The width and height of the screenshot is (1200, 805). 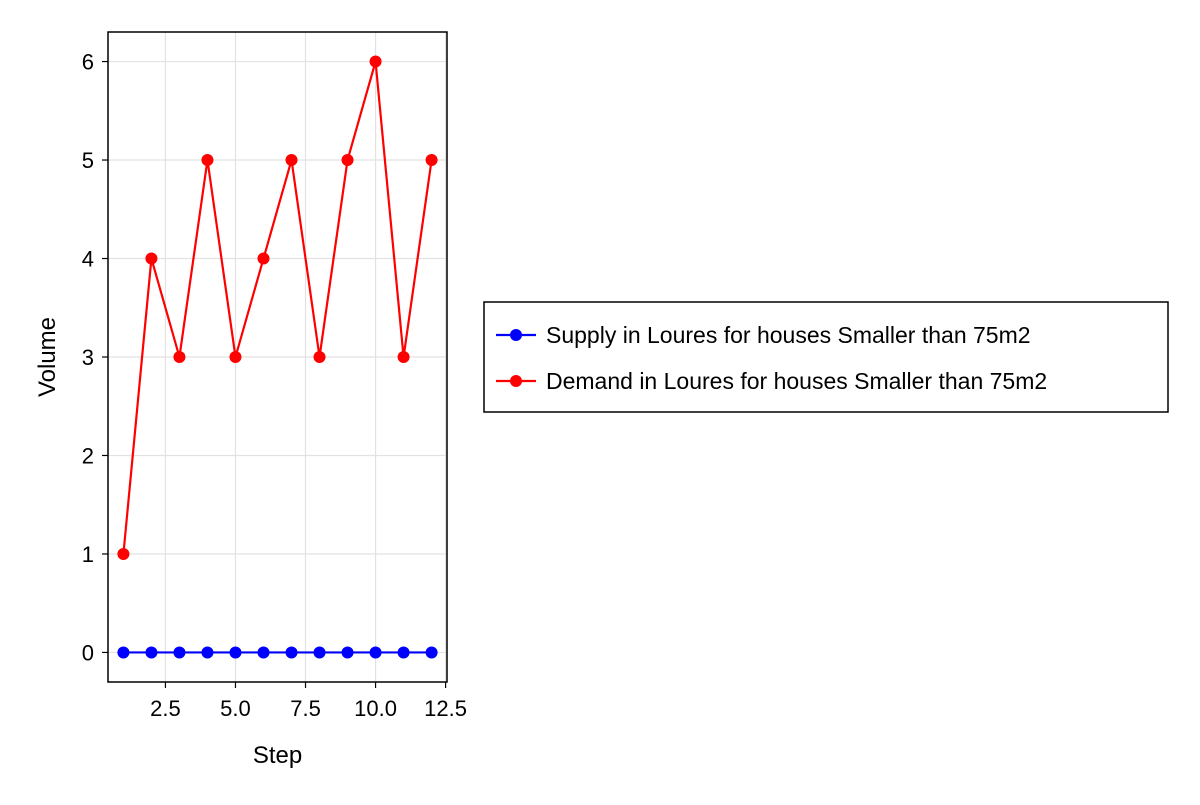 I want to click on y-tick-label: 6, so click(x=88, y=62).